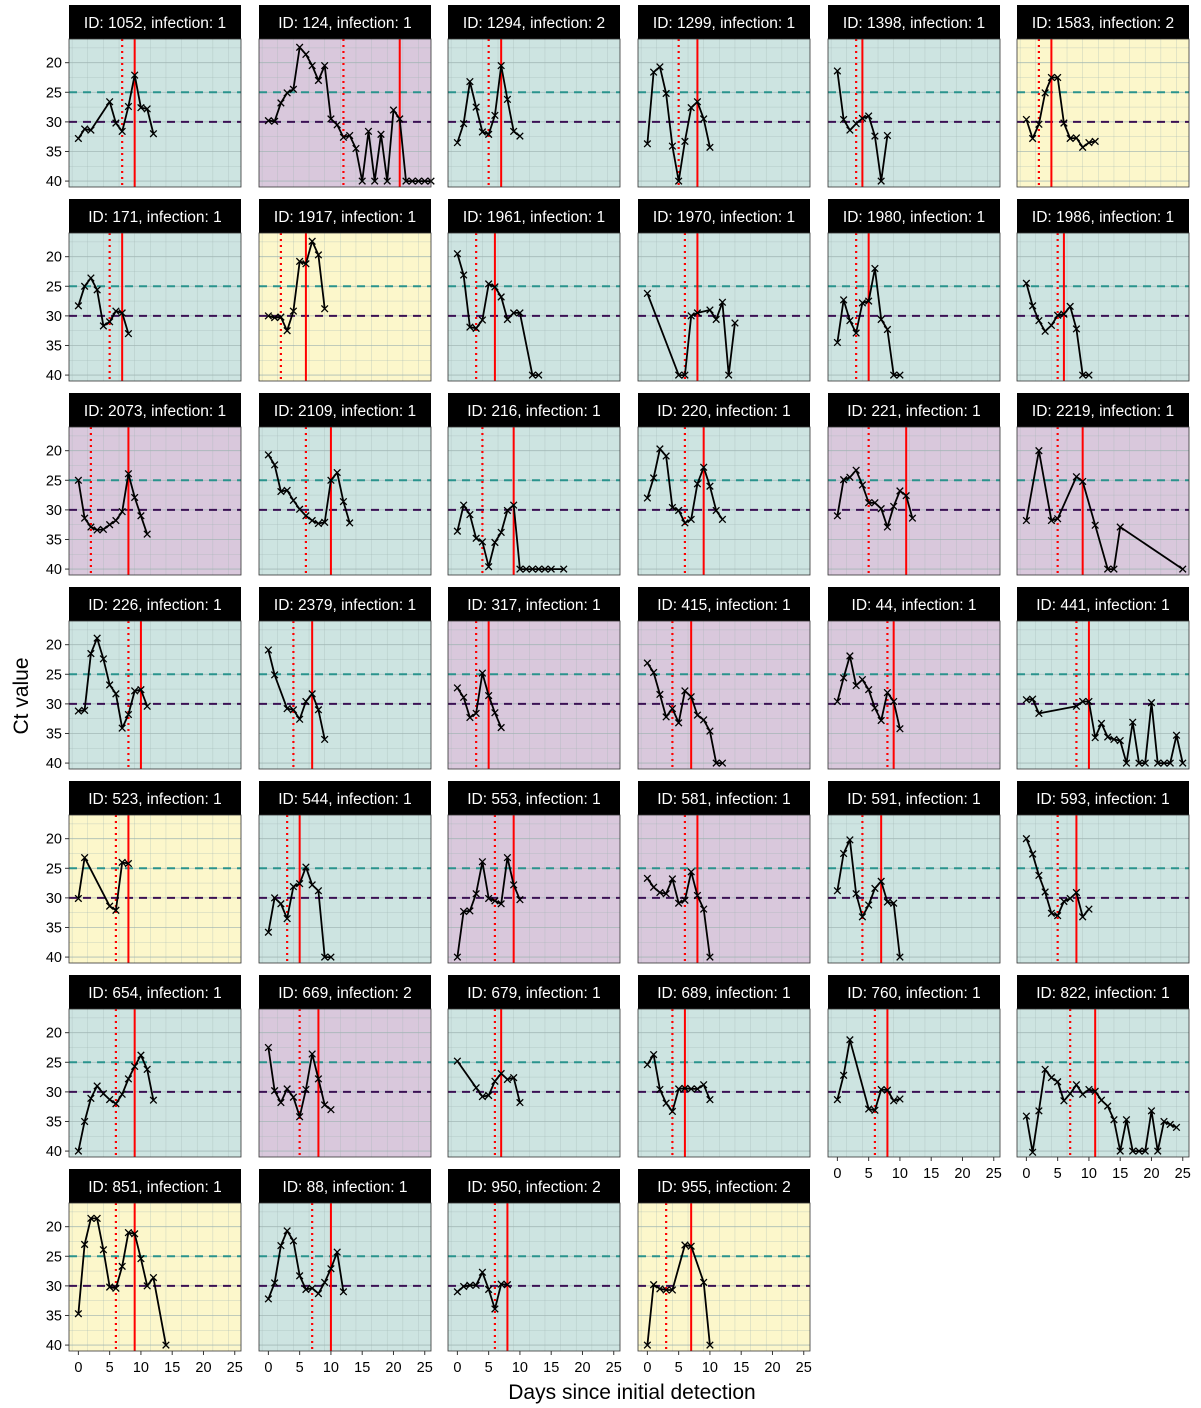 This screenshot has width=1201, height=1408. I want to click on panel-strip-label: ID: 544, infection: 1, so click(345, 799).